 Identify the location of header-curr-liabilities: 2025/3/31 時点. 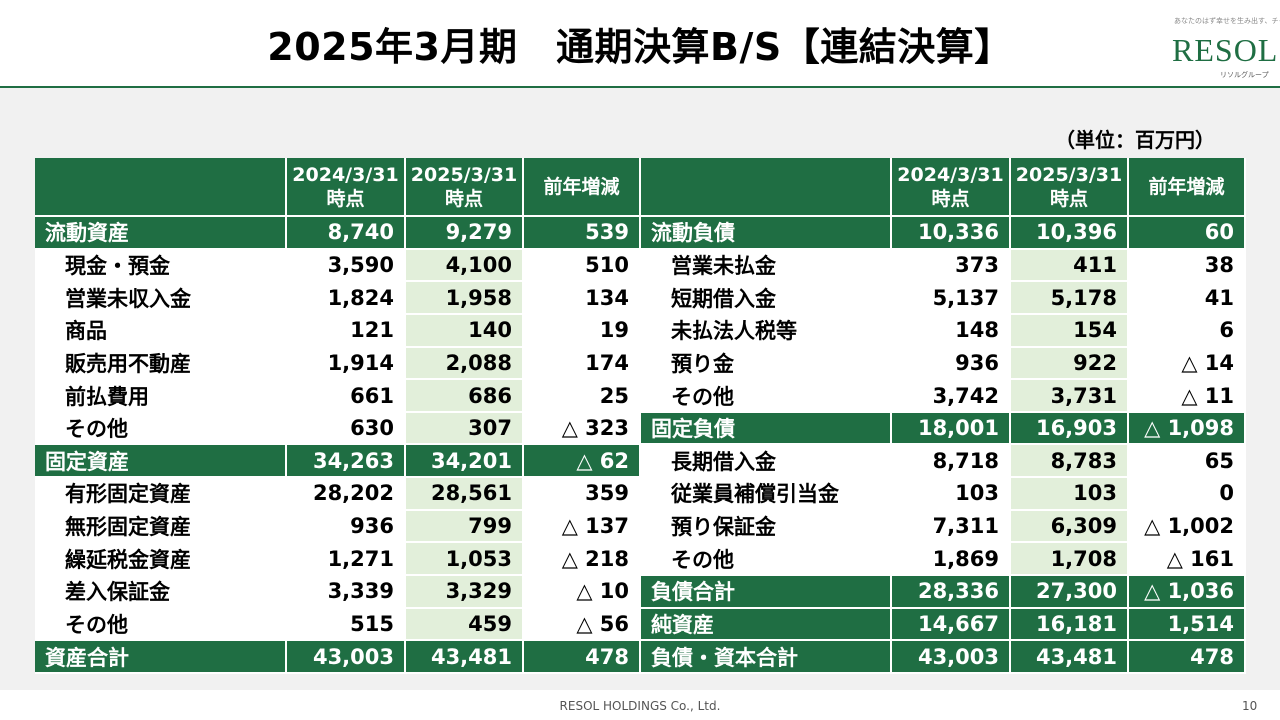
(1069, 187).